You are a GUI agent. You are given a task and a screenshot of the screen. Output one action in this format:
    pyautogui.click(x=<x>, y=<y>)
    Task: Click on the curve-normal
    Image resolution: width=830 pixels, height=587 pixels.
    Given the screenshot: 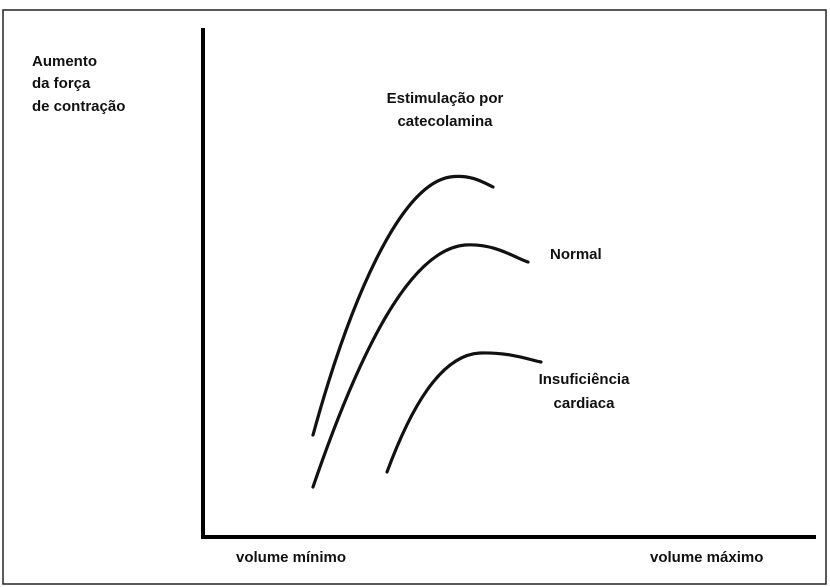 What is the action you would take?
    pyautogui.click(x=420, y=366)
    